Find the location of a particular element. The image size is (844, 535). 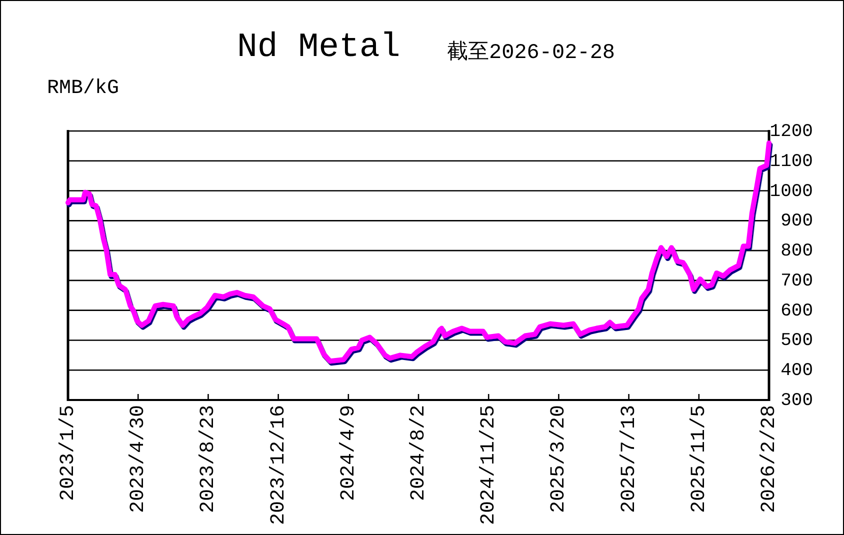

x-tick-label: 2024/8/2 is located at coordinates (419, 453).